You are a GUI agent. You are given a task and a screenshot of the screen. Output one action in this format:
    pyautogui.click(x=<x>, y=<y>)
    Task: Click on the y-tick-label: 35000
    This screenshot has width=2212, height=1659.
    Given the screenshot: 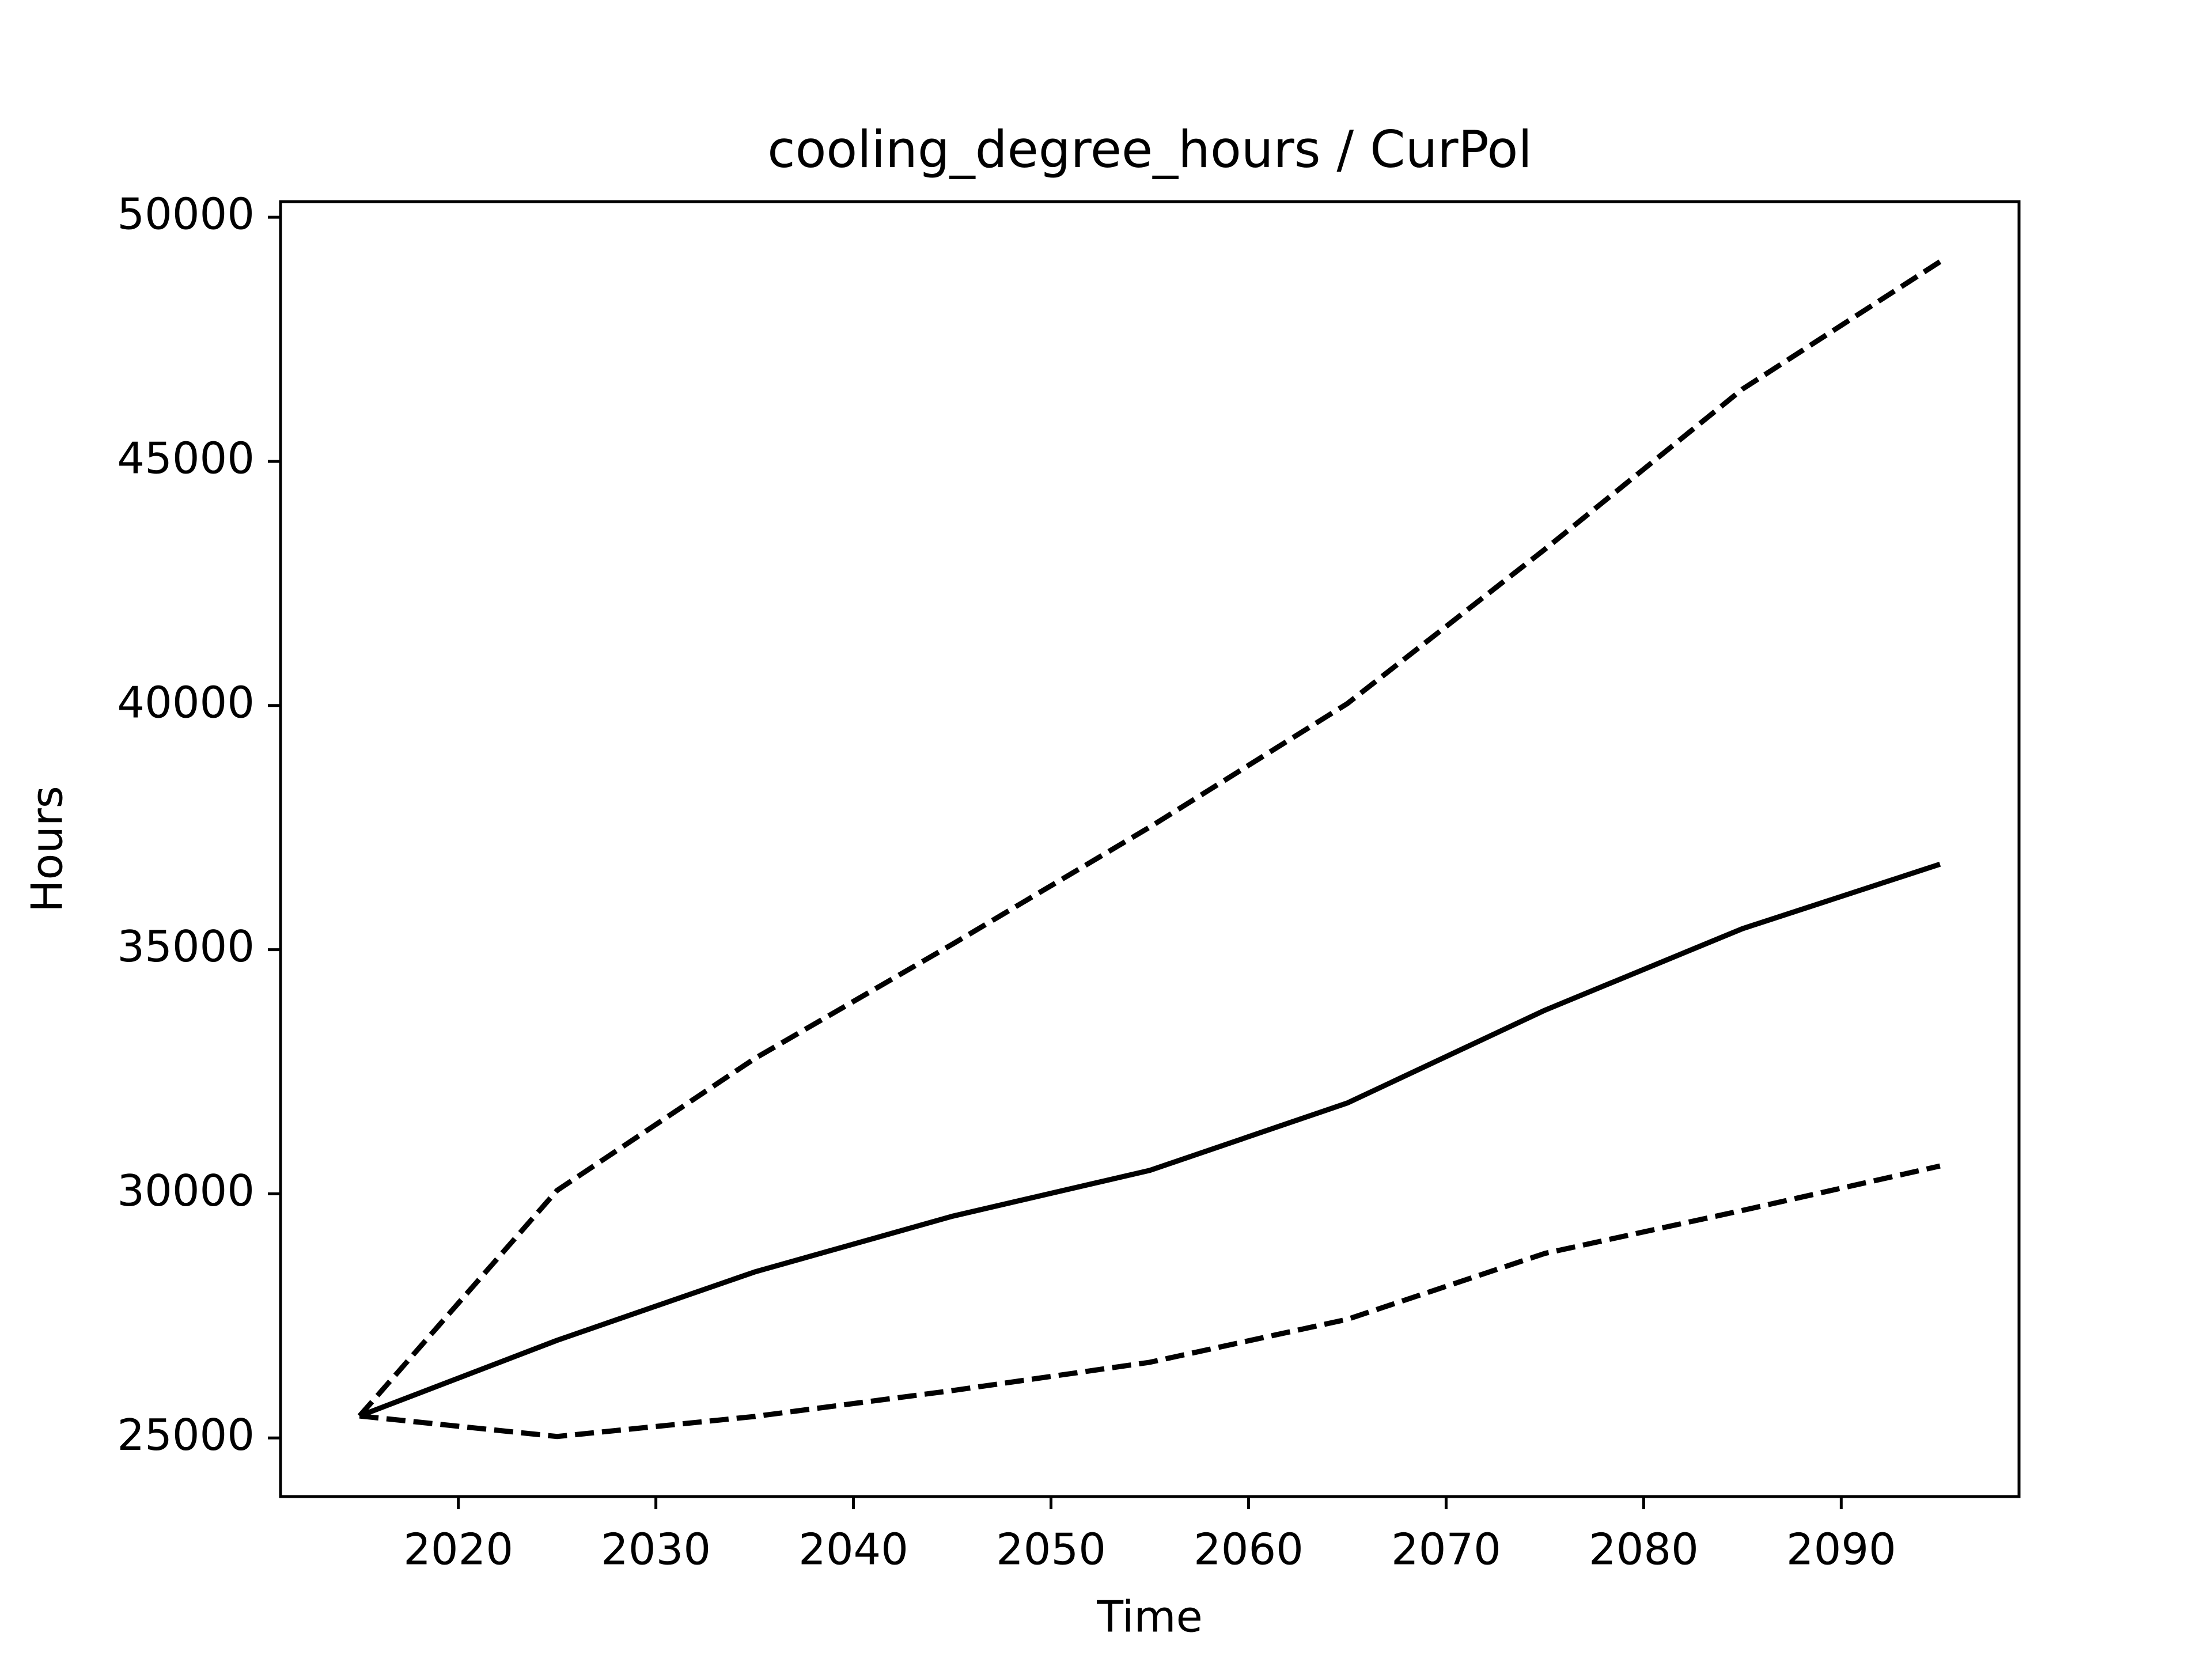 What is the action you would take?
    pyautogui.click(x=186, y=946)
    